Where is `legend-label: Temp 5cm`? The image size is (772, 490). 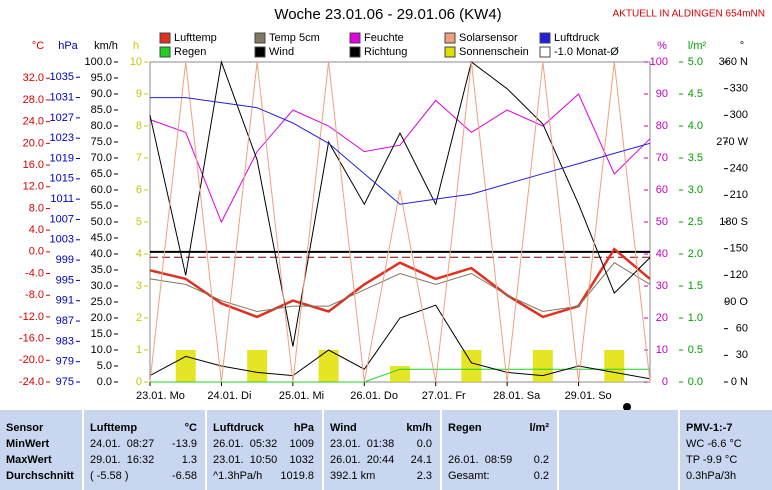 legend-label: Temp 5cm is located at coordinates (294, 38).